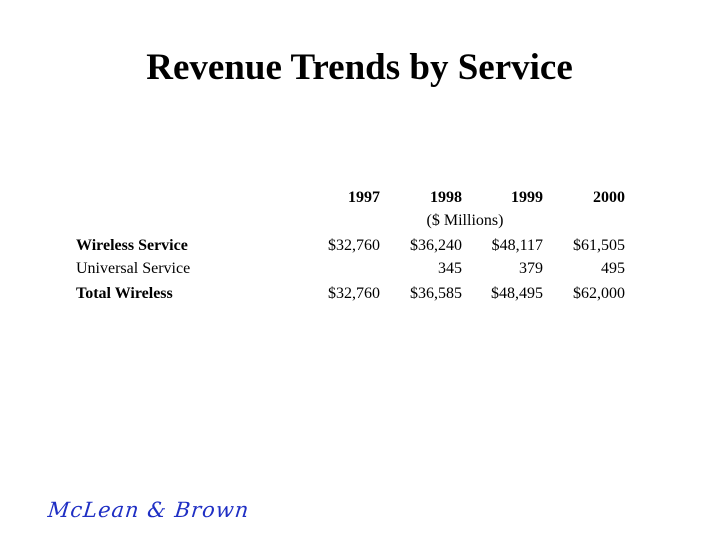 The width and height of the screenshot is (719, 539). What do you see at coordinates (613, 268) in the screenshot?
I see `table-cell: 495` at bounding box center [613, 268].